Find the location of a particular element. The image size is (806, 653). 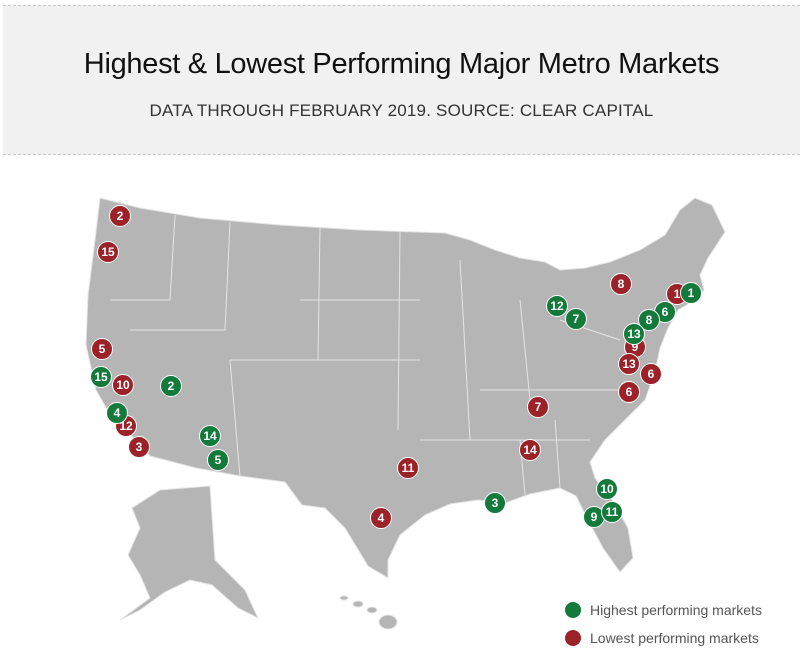

lowest-market-marker: 2 is located at coordinates (120, 216).